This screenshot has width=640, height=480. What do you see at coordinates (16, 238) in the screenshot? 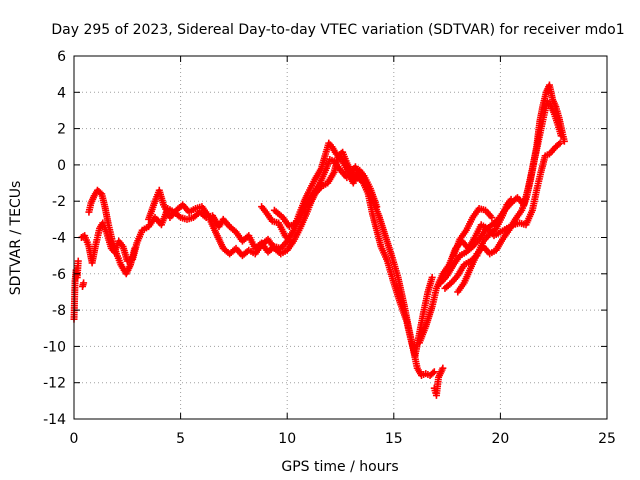
I see `y-axis-label: SDTVAR / TECUs` at bounding box center [16, 238].